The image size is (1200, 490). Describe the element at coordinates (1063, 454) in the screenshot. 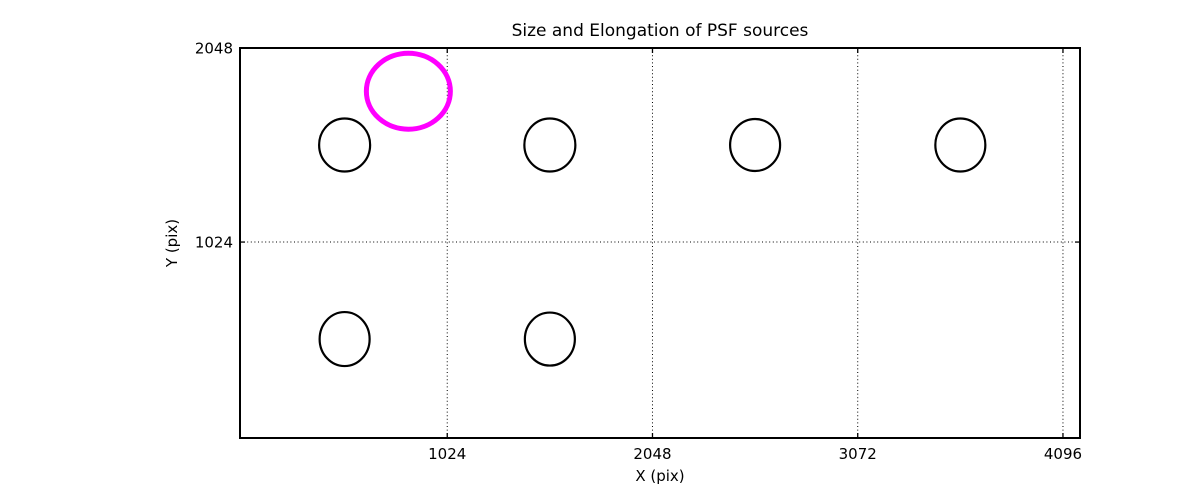

I see `x-tick-label: 4096` at that location.